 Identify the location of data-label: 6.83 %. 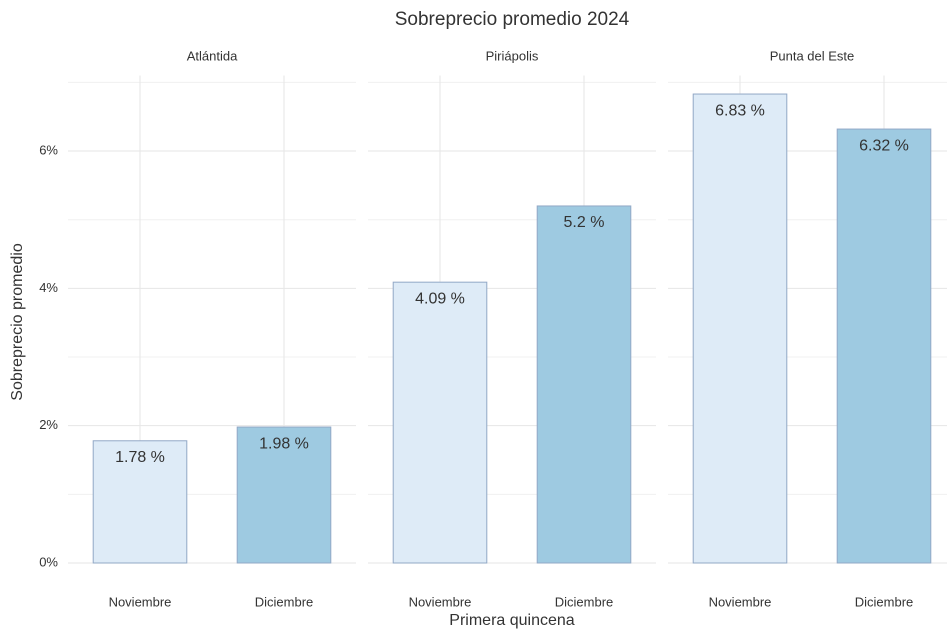
(740, 110).